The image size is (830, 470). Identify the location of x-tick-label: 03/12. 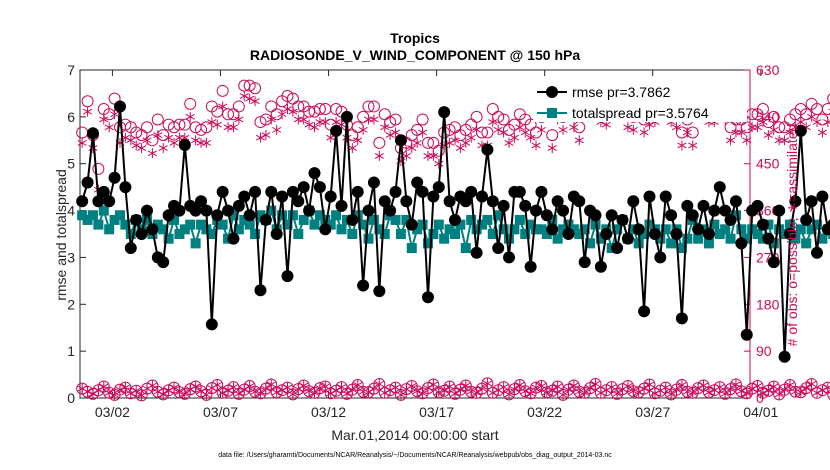
(328, 412).